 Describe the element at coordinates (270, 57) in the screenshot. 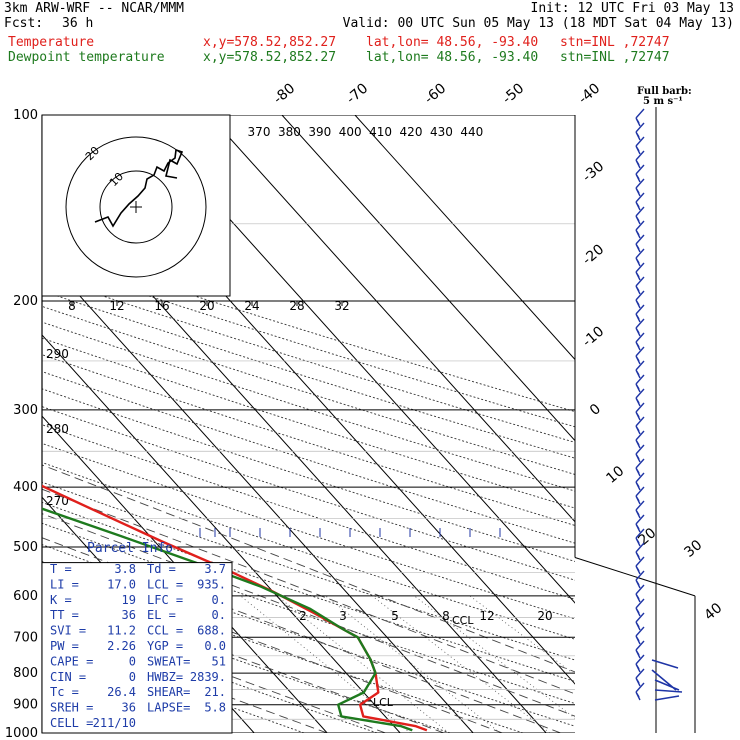

I see `dewpoint-xy: x,y=578.52,852.27` at that location.